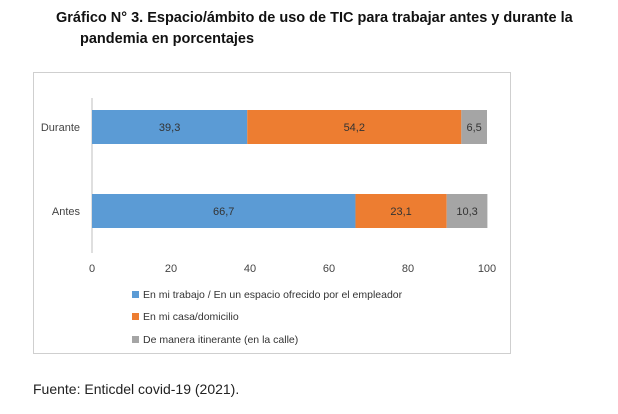 The width and height of the screenshot is (618, 414). What do you see at coordinates (136, 389) in the screenshot?
I see `source-note: Fuente: Enticdel covid-19 (2021).` at bounding box center [136, 389].